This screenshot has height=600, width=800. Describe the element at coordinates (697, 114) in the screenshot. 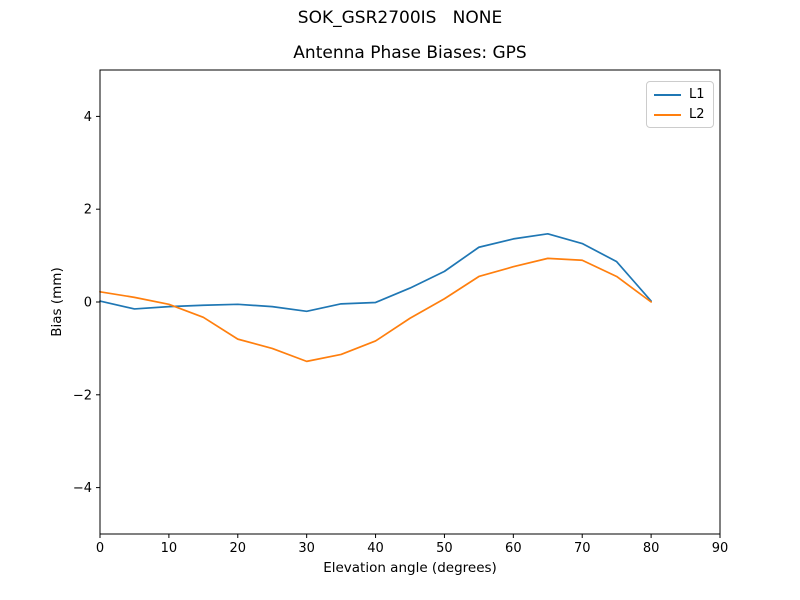

I see `legend-label-l2: L2` at that location.